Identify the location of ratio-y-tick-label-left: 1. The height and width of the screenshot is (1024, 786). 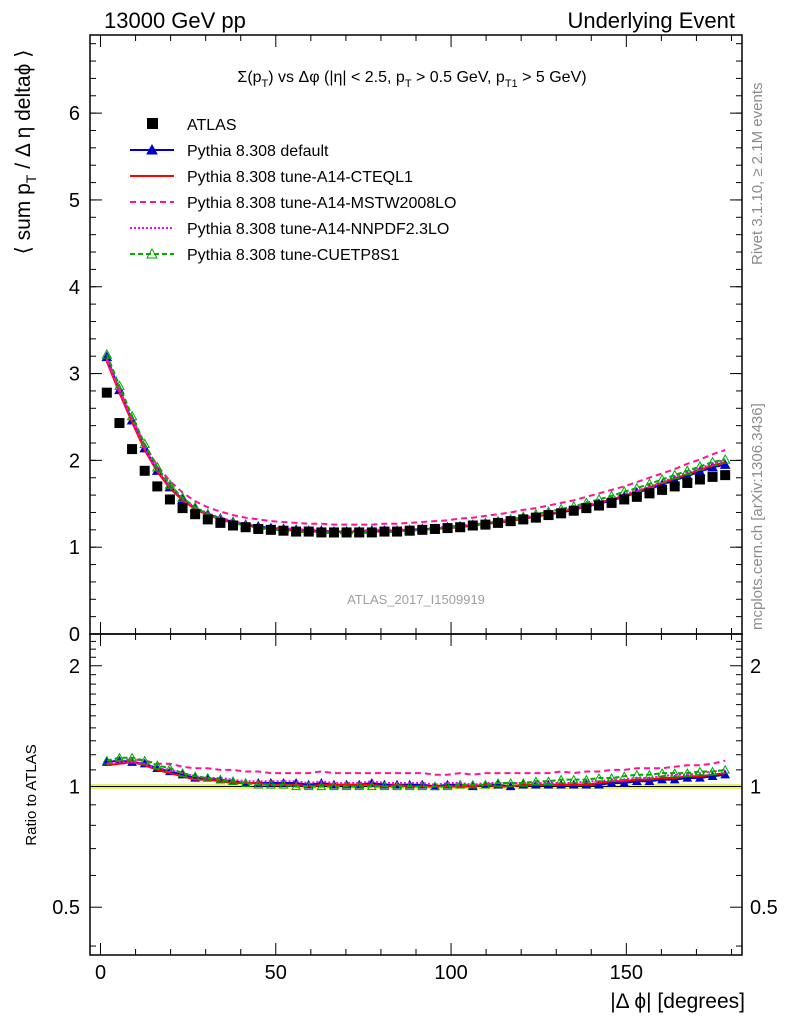
(74, 787).